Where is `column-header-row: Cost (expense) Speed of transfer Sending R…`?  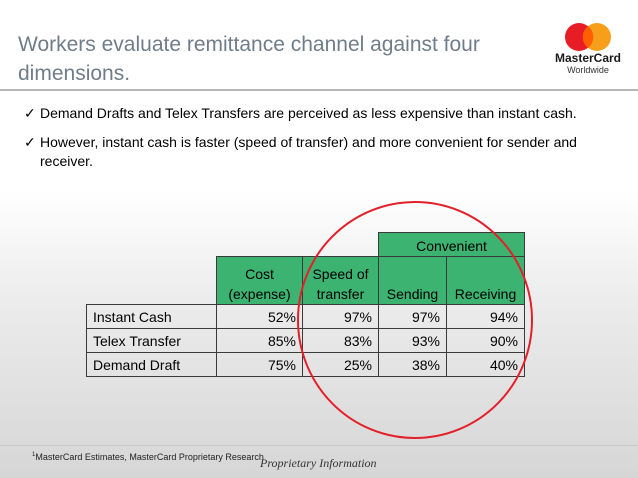
column-header-row: Cost (expense) Speed of transfer Sending R… is located at coordinates (306, 280).